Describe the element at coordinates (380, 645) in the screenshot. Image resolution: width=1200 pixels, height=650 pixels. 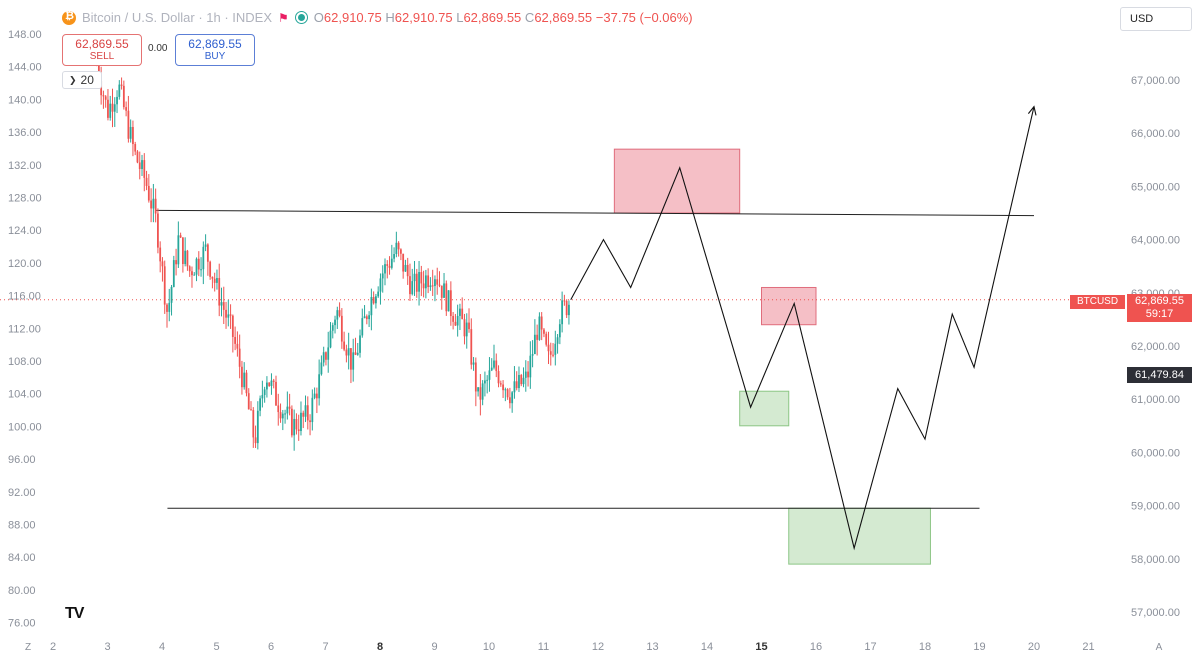
I see `time-axis-tick: 8` at that location.